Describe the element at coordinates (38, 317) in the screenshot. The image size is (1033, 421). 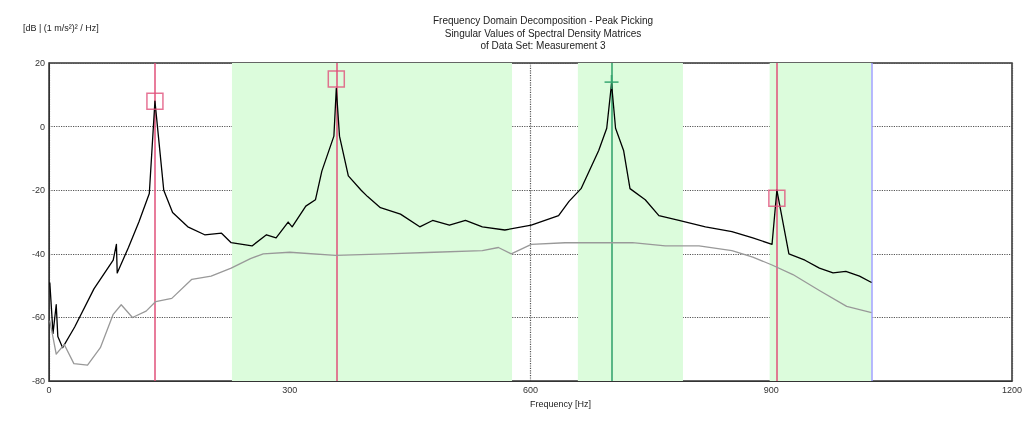
I see `y-tick-label: -60` at that location.